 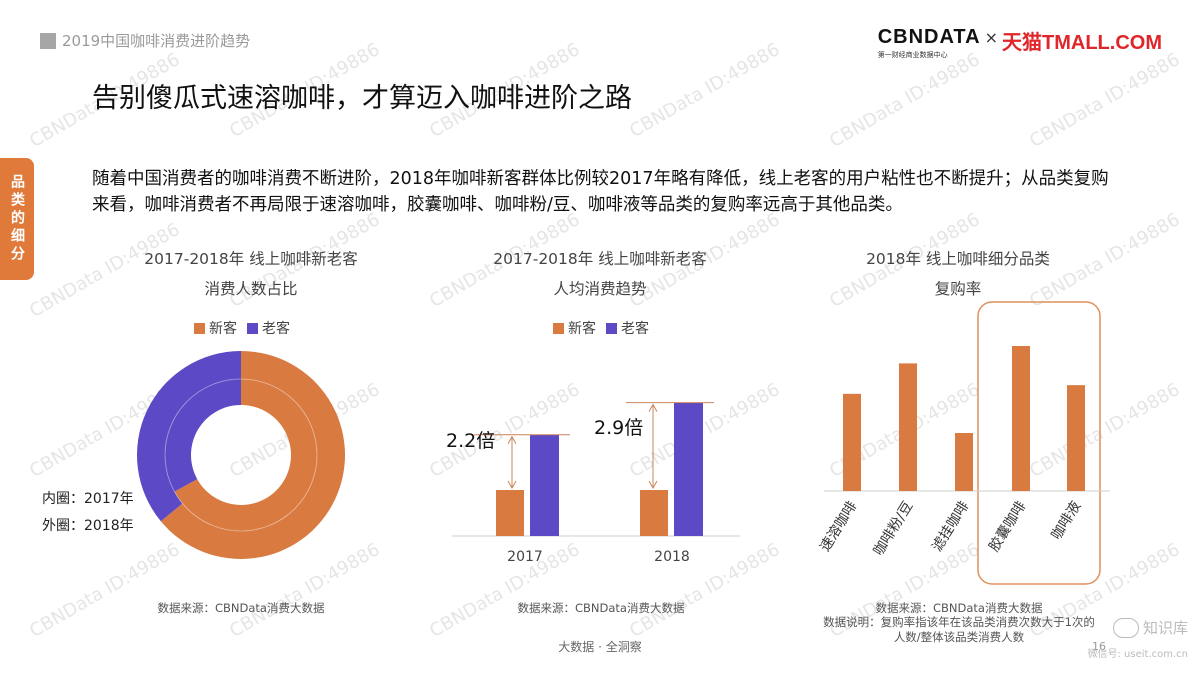 I want to click on chart2-title-line2: 人均消费趋势, so click(x=600, y=289).